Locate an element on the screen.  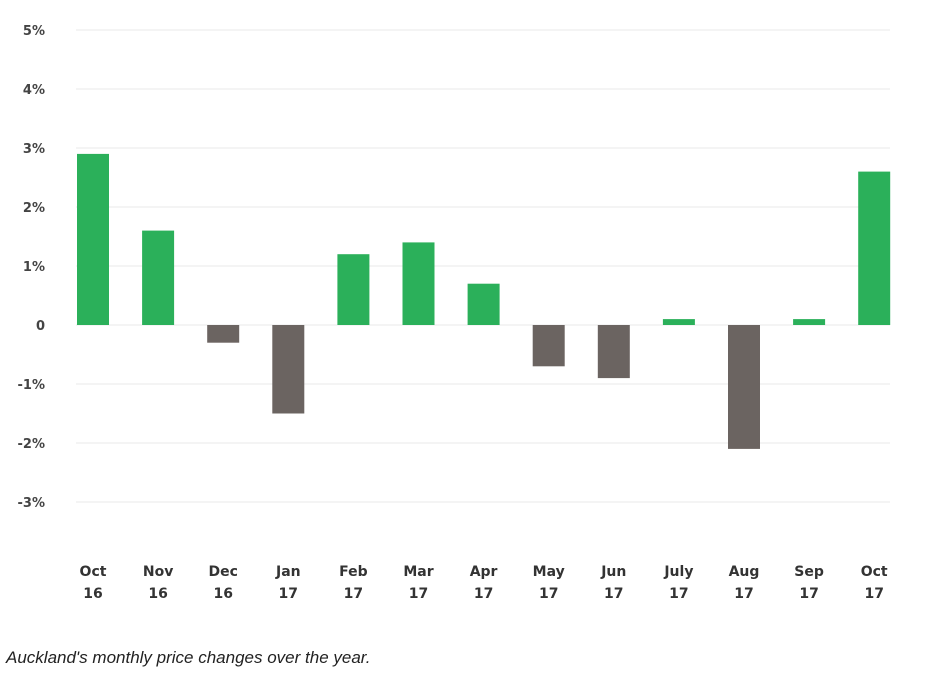
x-tick-label-month: Jan is located at coordinates (288, 572).